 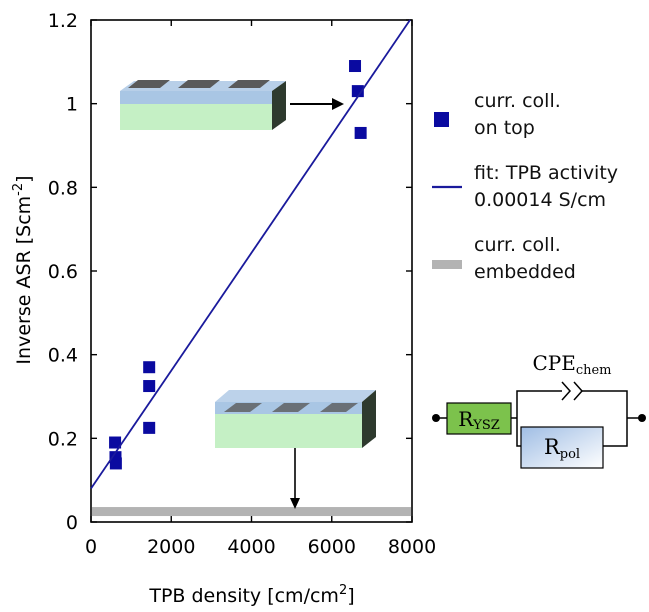 What do you see at coordinates (63, 356) in the screenshot?
I see `y-tick-label: 0.4` at bounding box center [63, 356].